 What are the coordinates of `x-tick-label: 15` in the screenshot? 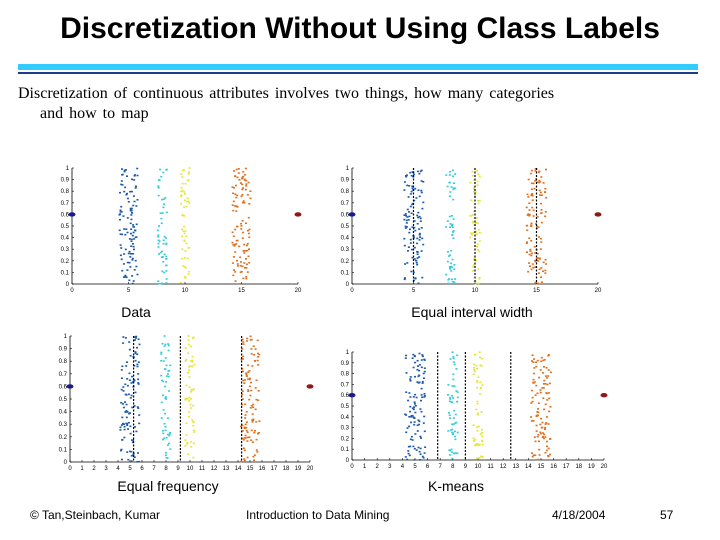 It's located at (536, 291).